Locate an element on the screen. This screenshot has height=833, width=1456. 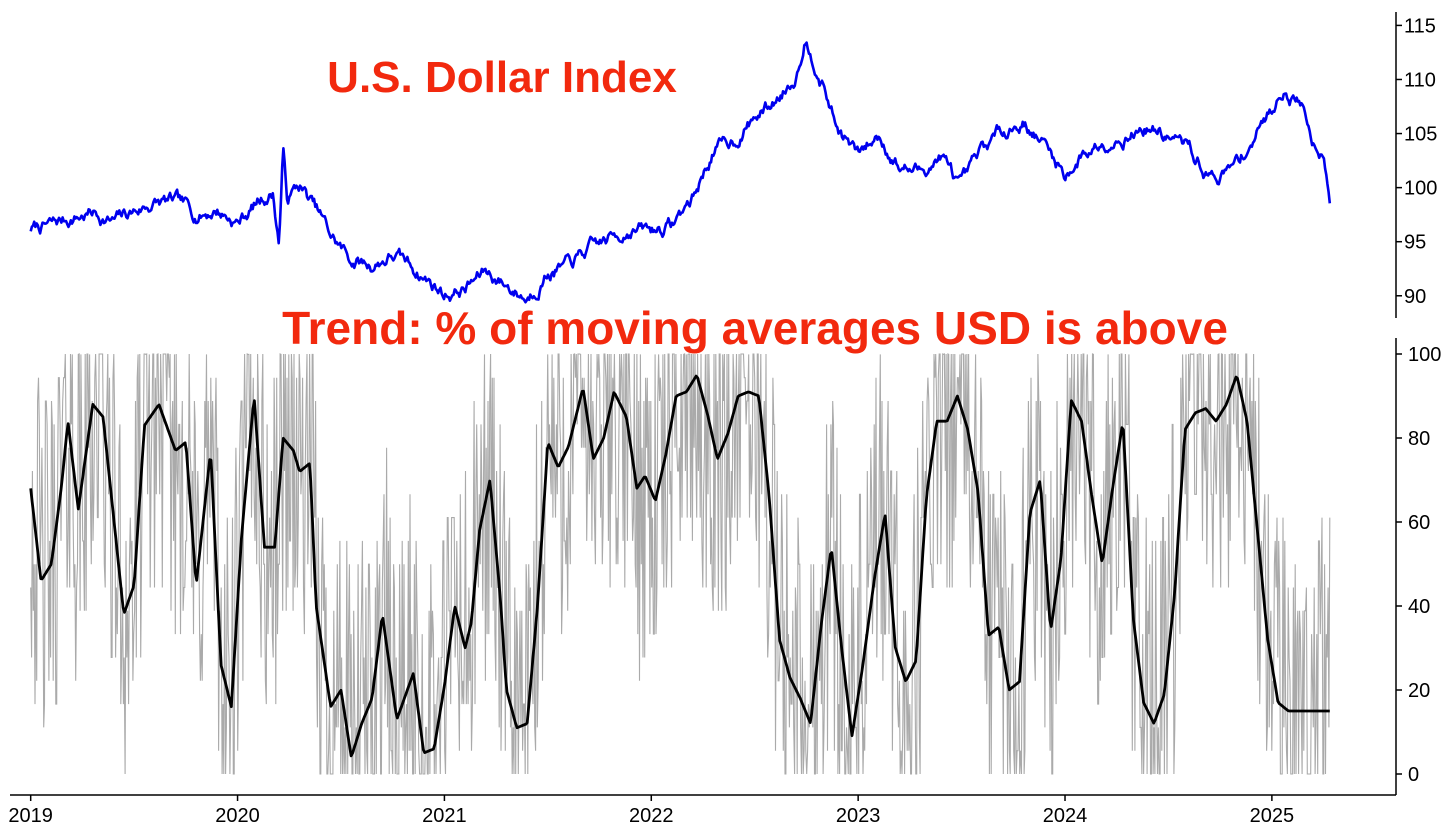
x-tick-label: 2024 is located at coordinates (1065, 816).